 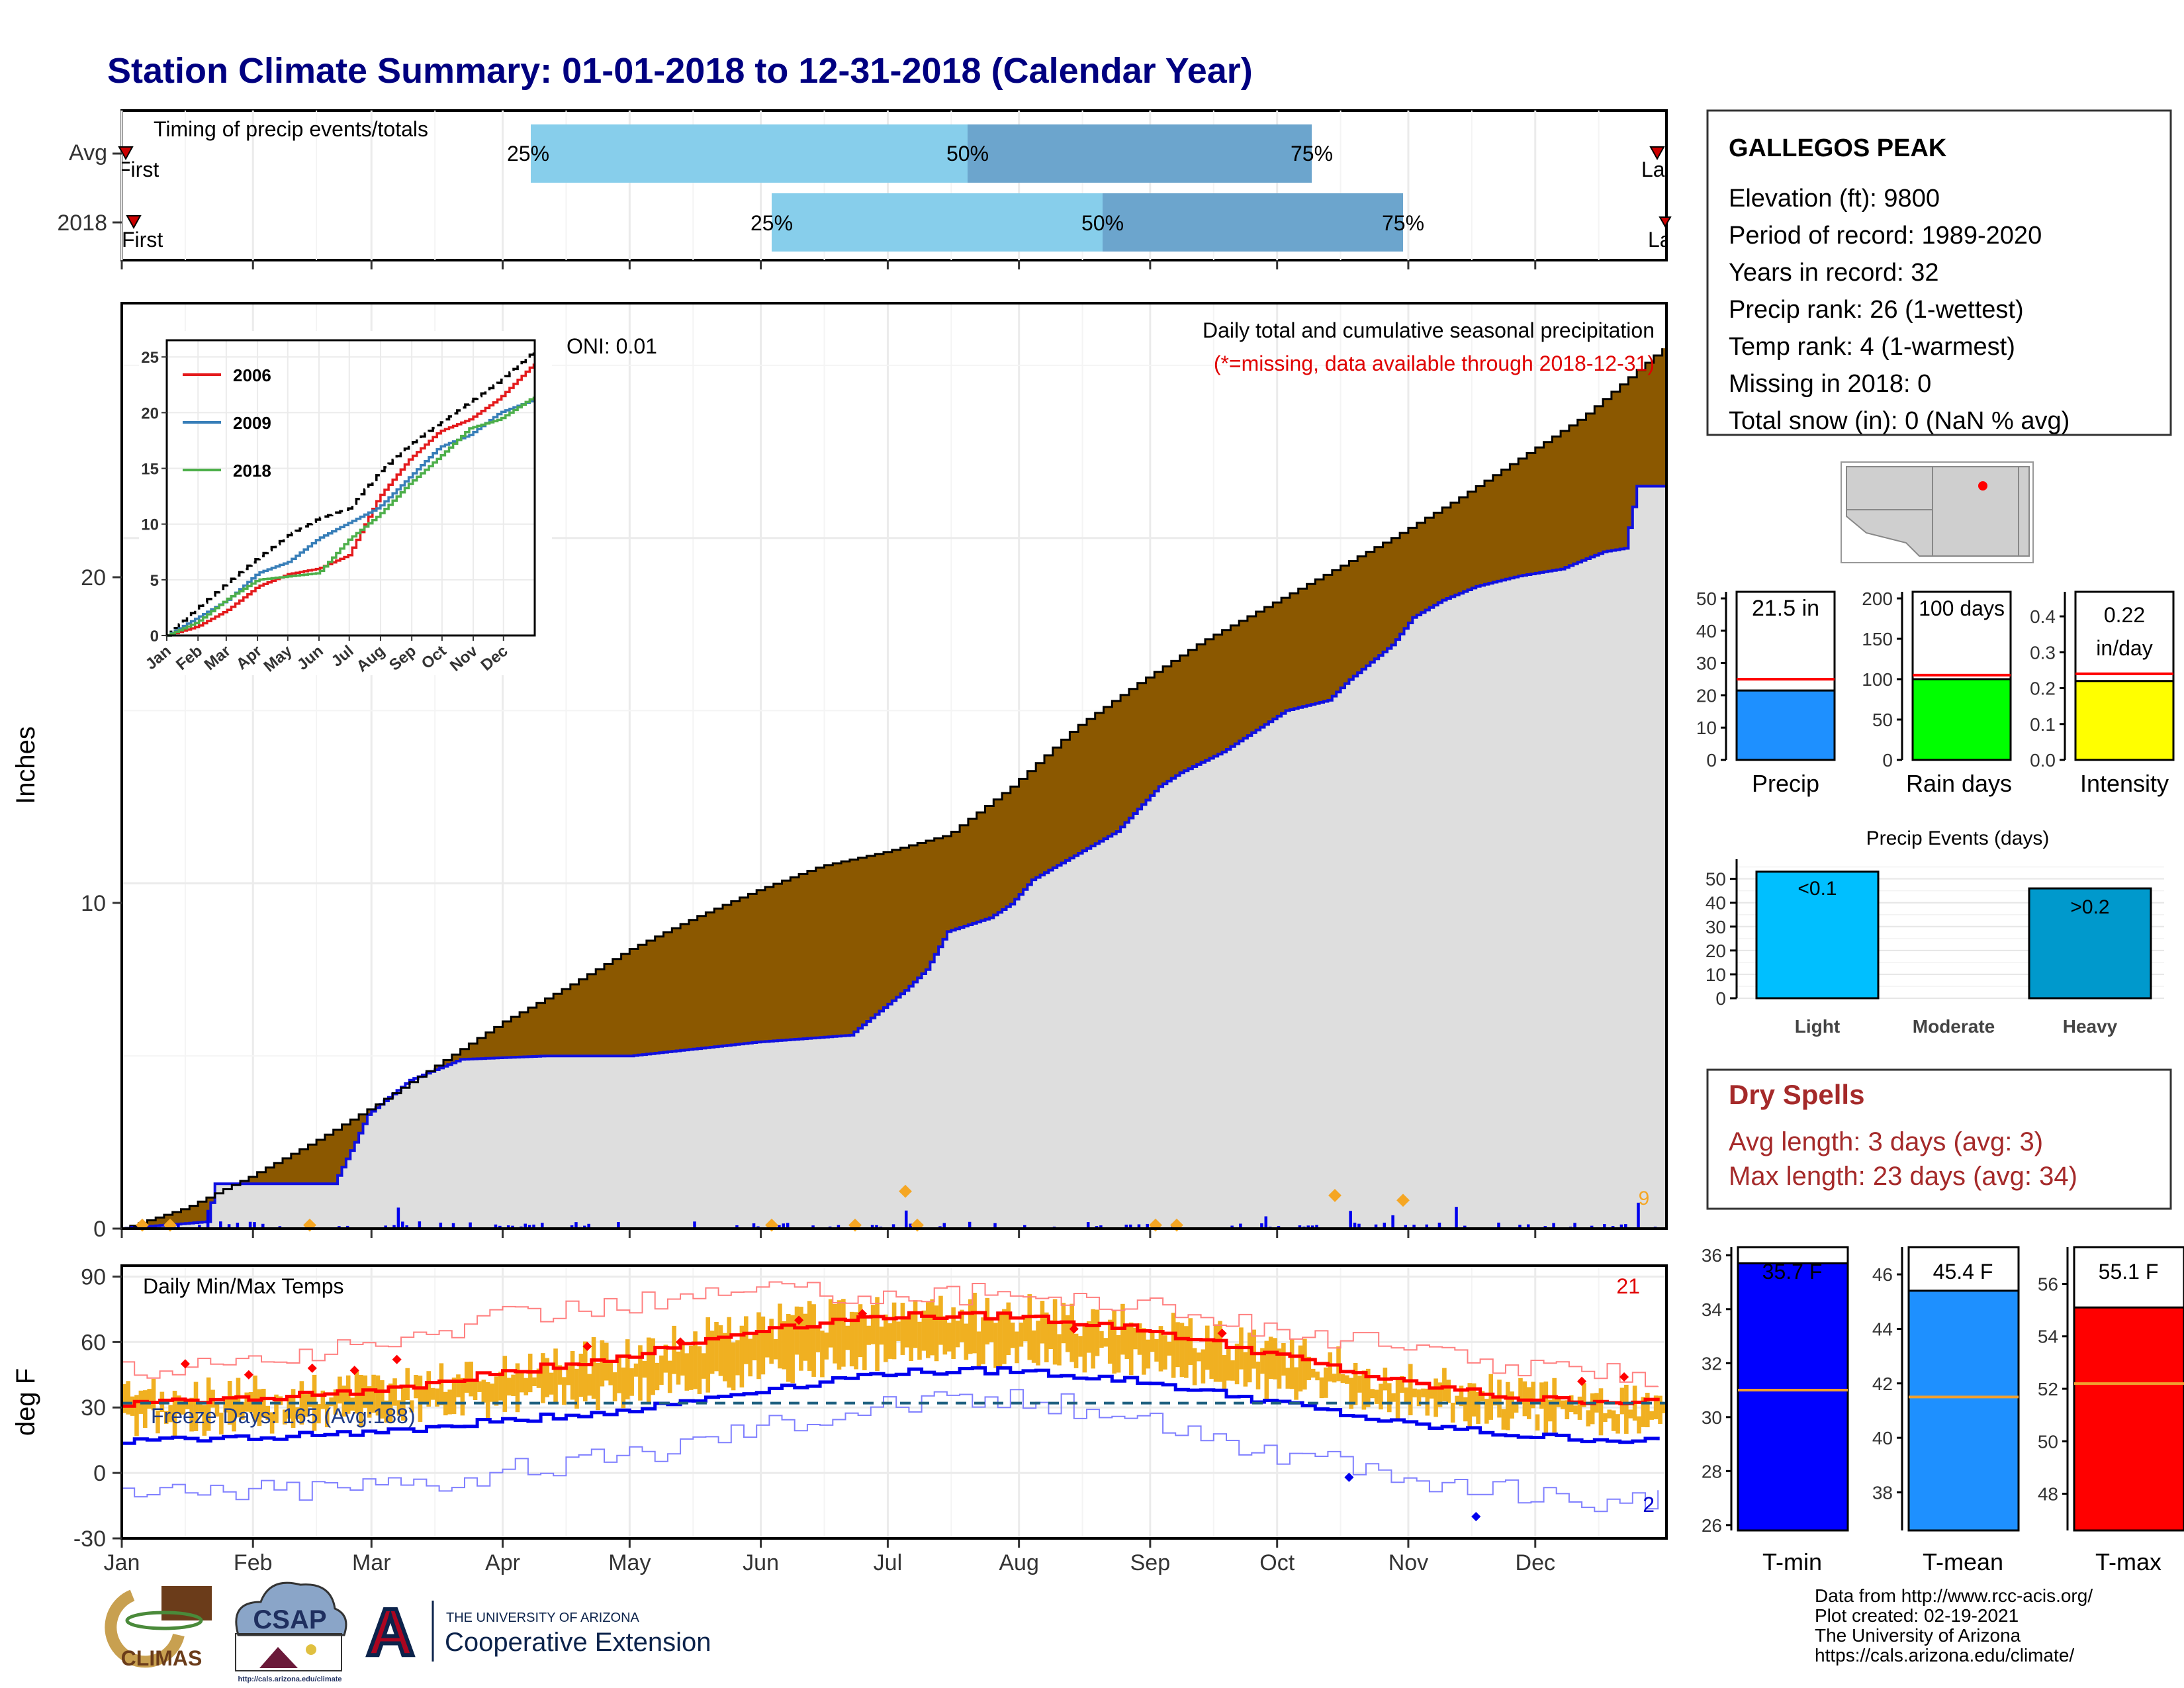 I want to click on climas-logo: CLIMAS, so click(x=159, y=1626).